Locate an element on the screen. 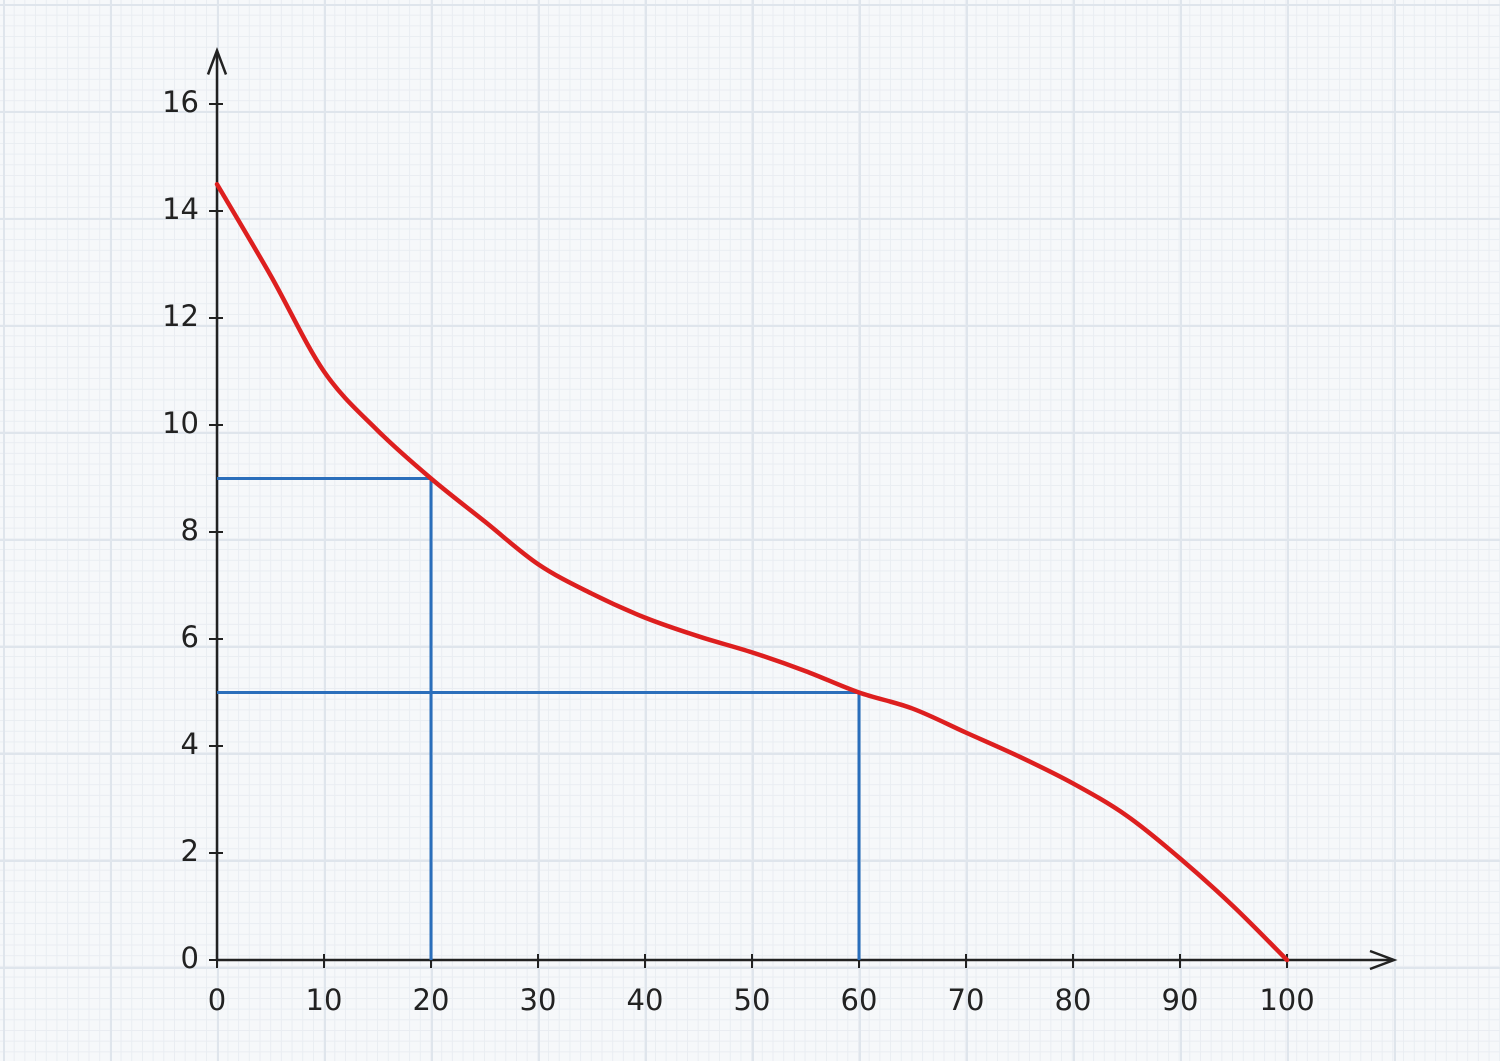 The width and height of the screenshot is (1500, 1061). y-axis-arrow is located at coordinates (217, 60).